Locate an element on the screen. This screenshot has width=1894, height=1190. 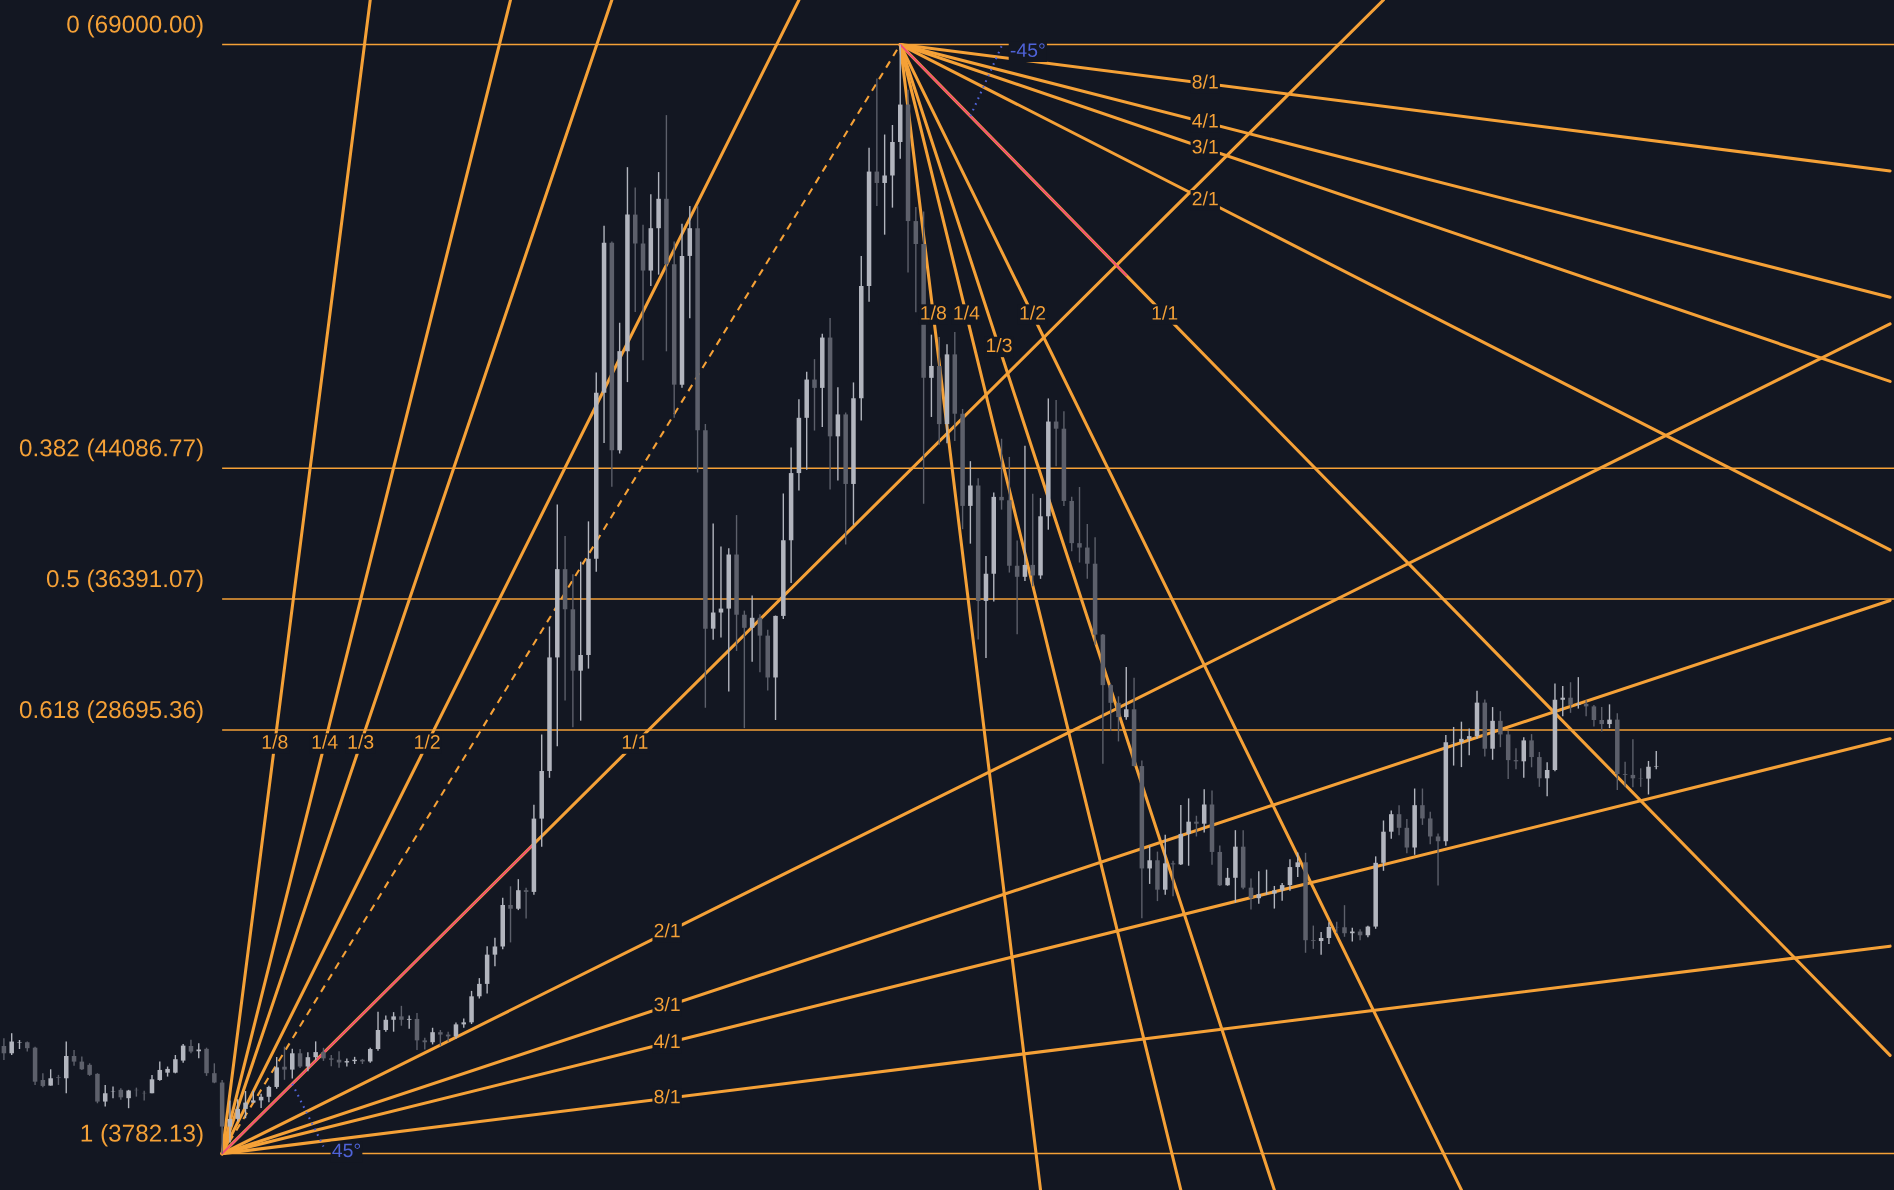
ref-line-label: 0.618 (28695.36) is located at coordinates (111, 711).